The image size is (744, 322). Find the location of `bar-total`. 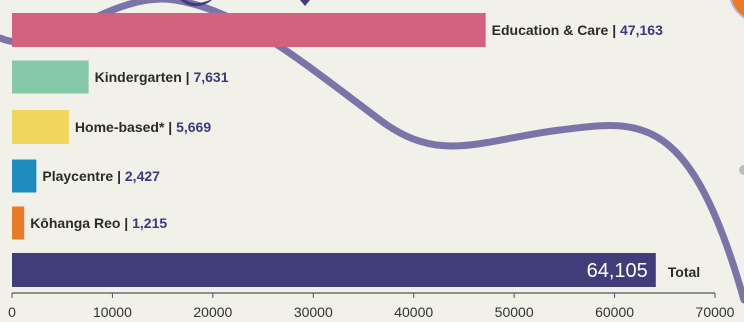

bar-total is located at coordinates (334, 270).